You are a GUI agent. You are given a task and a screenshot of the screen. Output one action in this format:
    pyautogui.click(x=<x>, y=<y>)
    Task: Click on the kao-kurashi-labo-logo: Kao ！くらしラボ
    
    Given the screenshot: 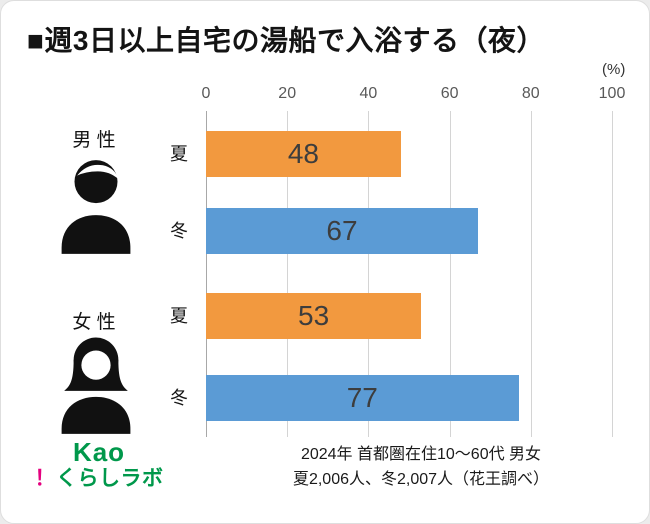 What is the action you would take?
    pyautogui.click(x=99, y=463)
    